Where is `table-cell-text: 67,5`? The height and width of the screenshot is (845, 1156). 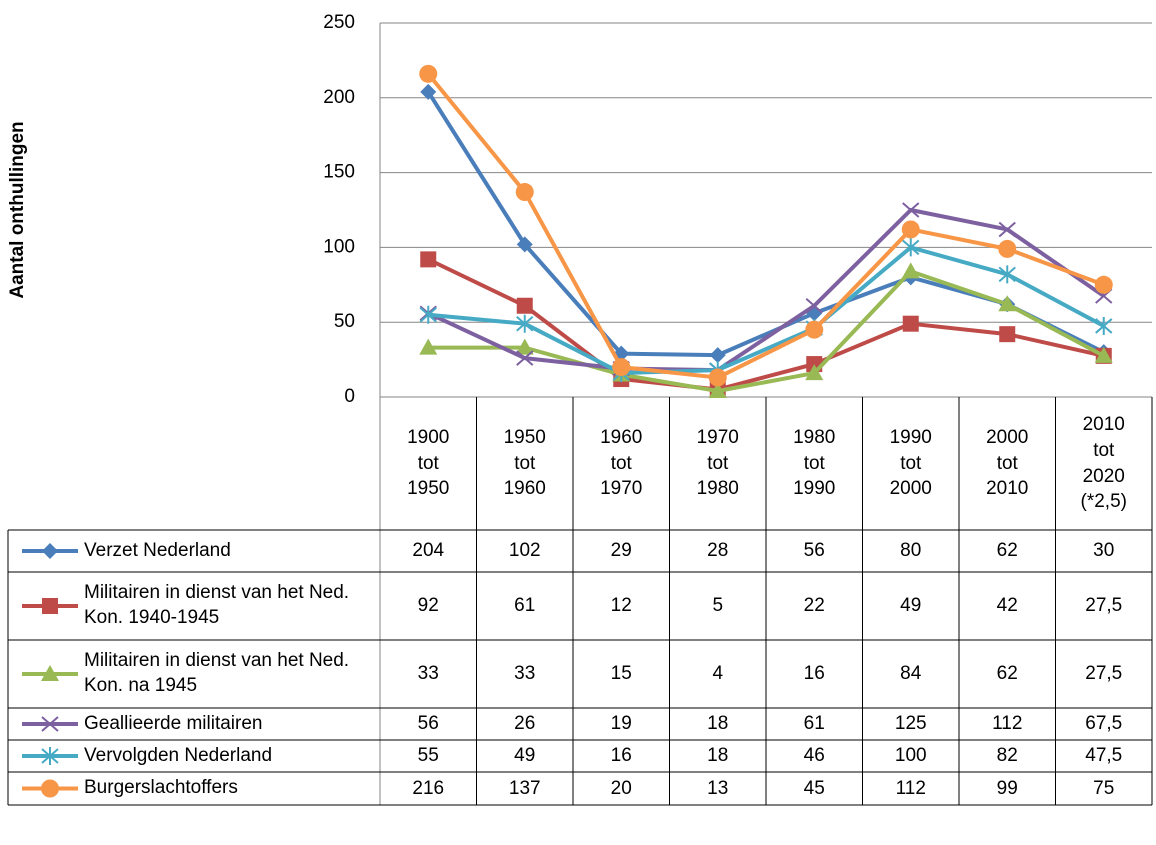
table-cell-text: 67,5 is located at coordinates (1104, 724).